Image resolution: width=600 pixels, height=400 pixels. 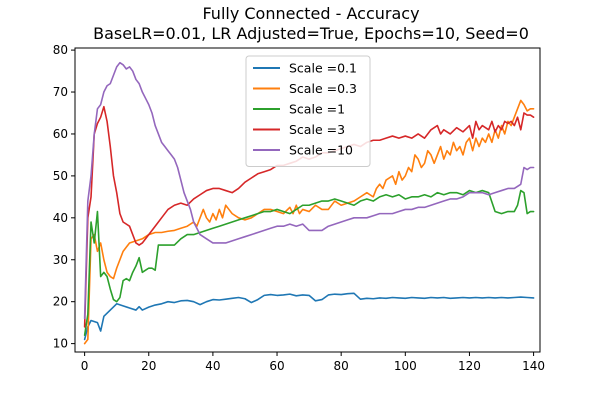 What do you see at coordinates (60, 344) in the screenshot?
I see `y-tick-label-0: 10` at bounding box center [60, 344].